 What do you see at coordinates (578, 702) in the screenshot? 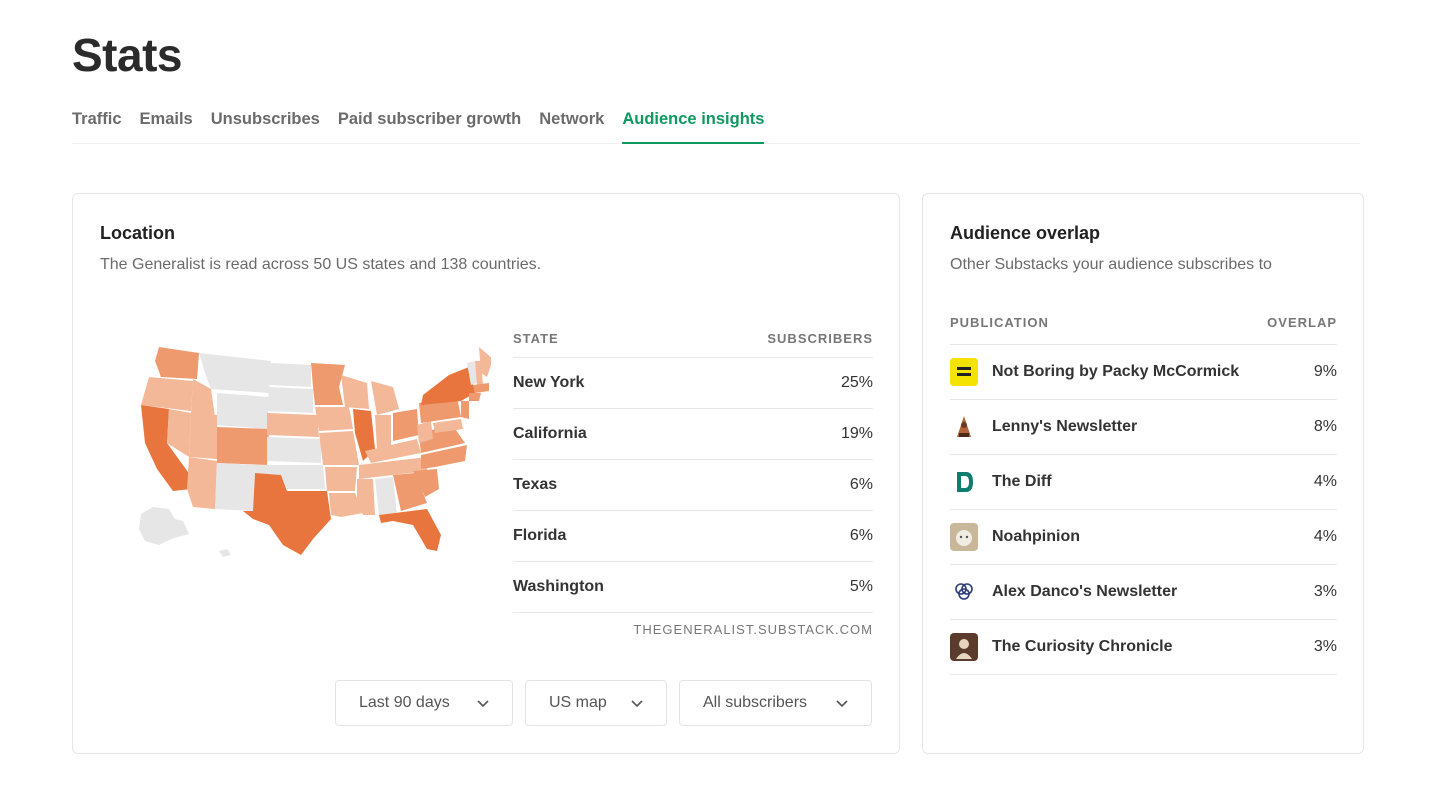
I see `map-type-dropdown-value: US map` at bounding box center [578, 702].